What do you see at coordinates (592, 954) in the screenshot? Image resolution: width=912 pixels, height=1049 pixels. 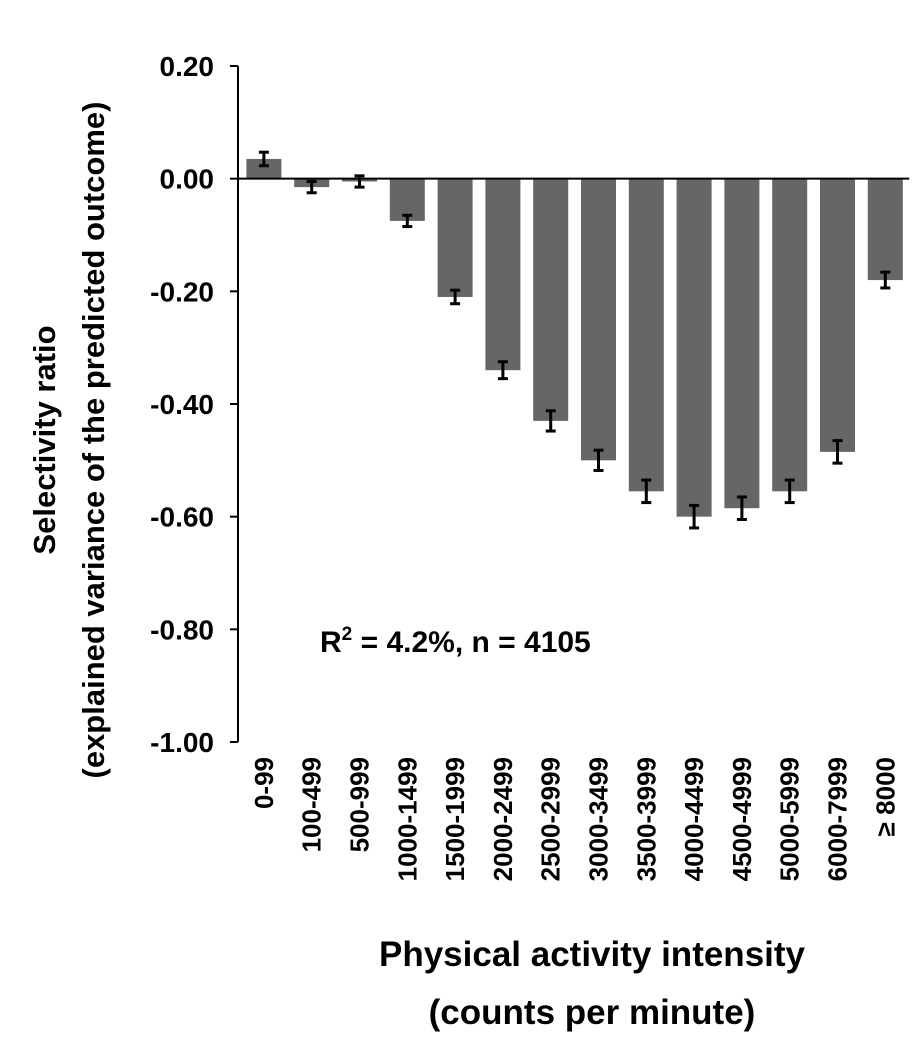 I see `x-axis-label-line1: Physical activity intensity` at bounding box center [592, 954].